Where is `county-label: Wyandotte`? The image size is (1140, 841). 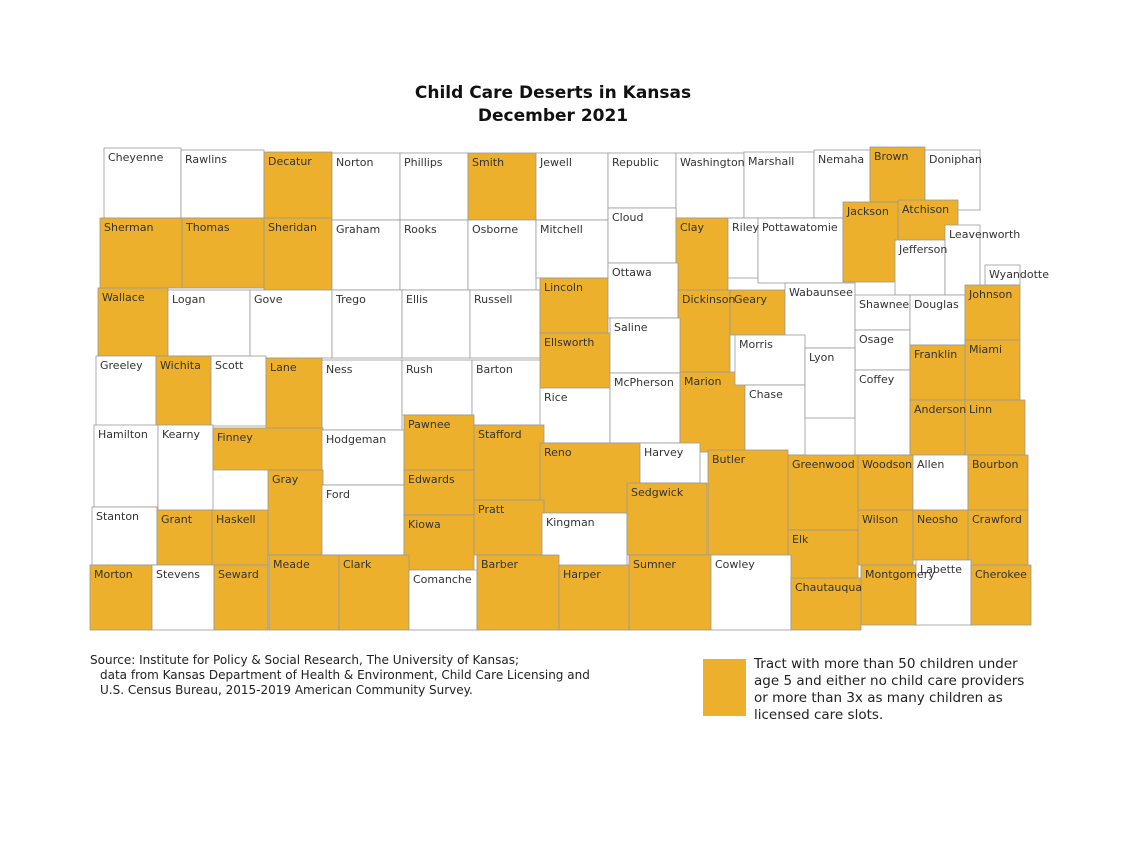
county-label: Wyandotte is located at coordinates (1019, 274).